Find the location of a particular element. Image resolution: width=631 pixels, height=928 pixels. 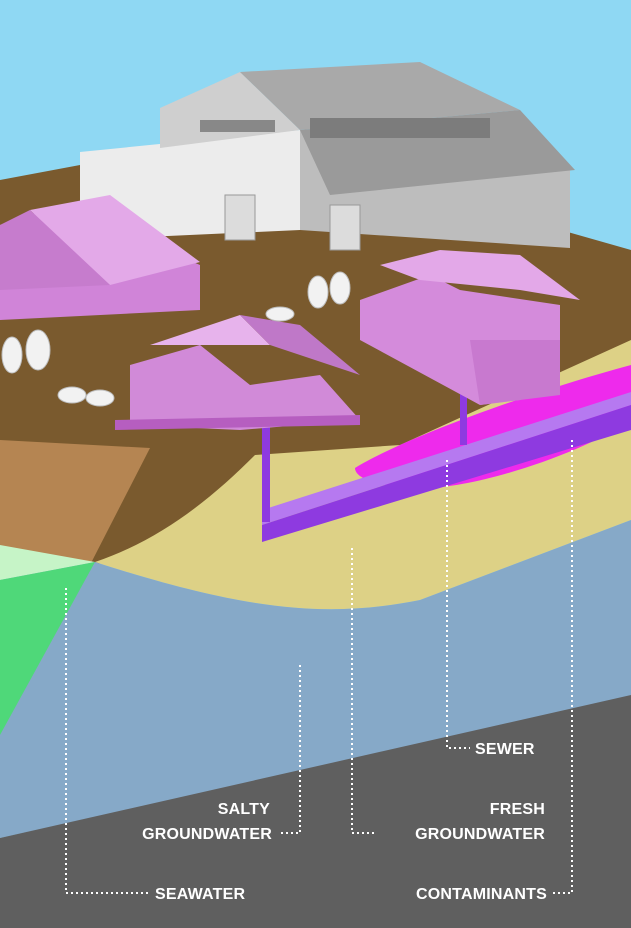

house-right is located at coordinates (470, 327).